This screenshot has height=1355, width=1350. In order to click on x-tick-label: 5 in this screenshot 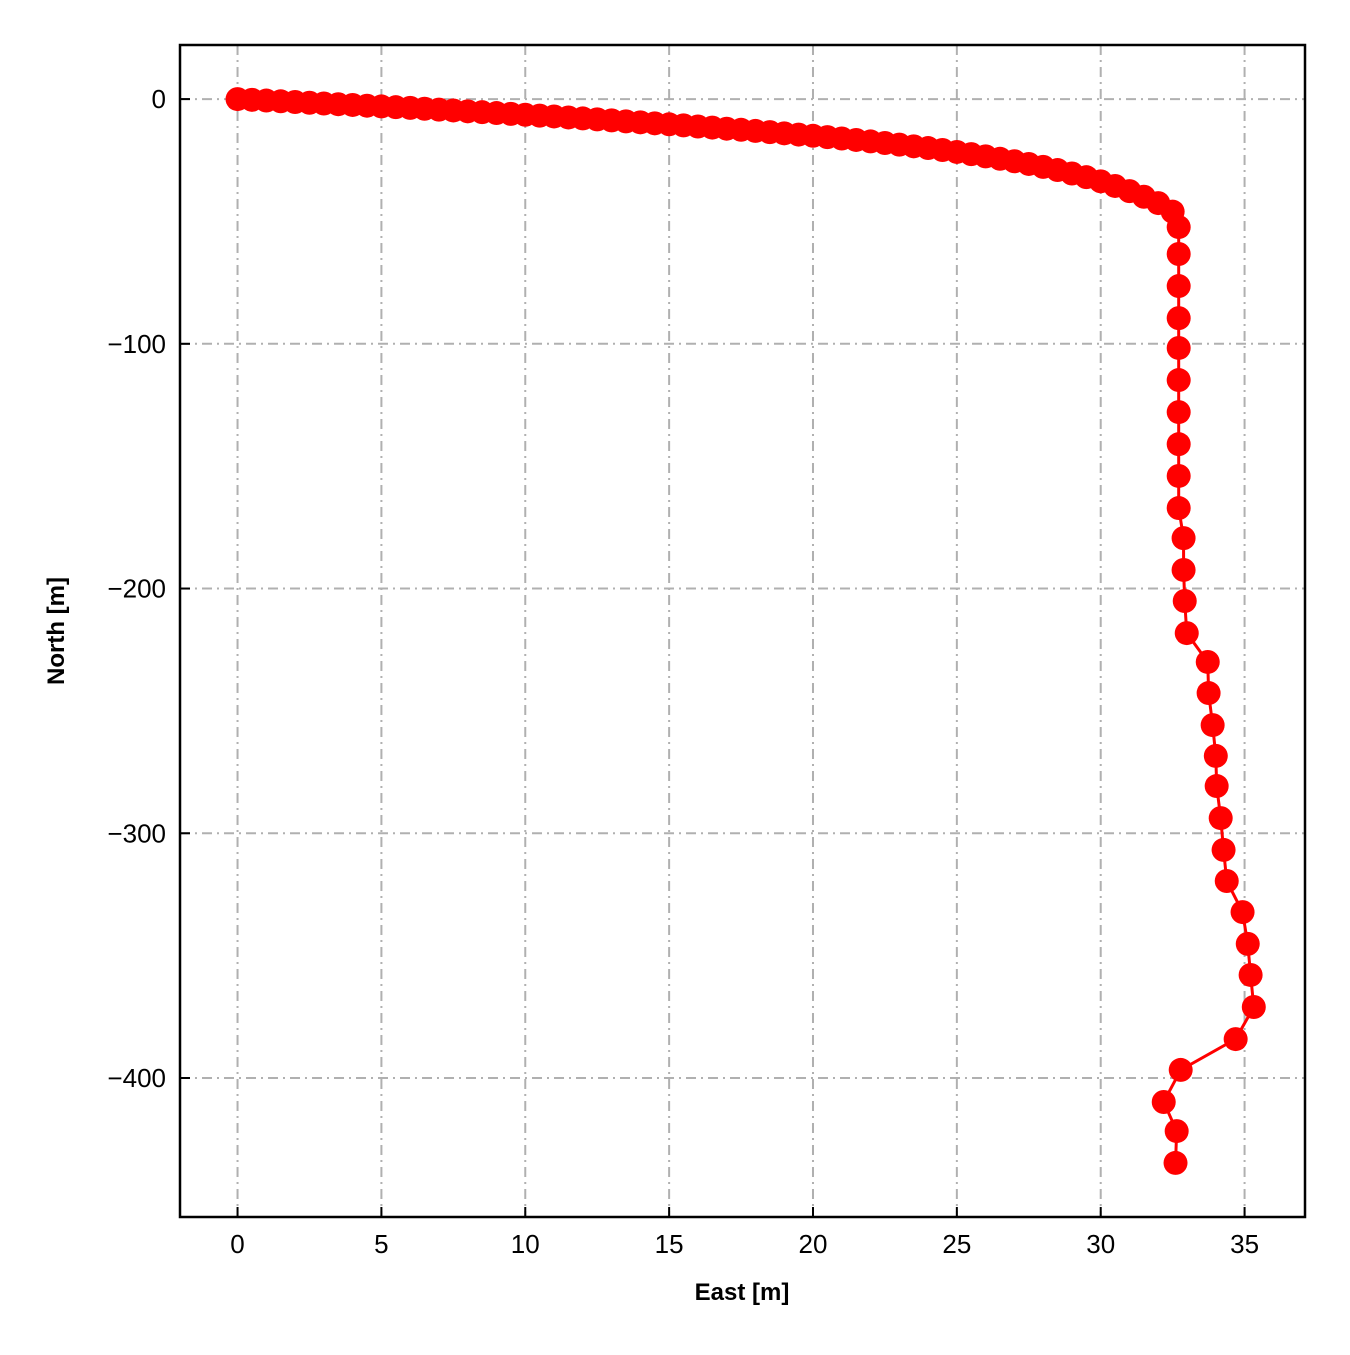, I will do `click(381, 1244)`.